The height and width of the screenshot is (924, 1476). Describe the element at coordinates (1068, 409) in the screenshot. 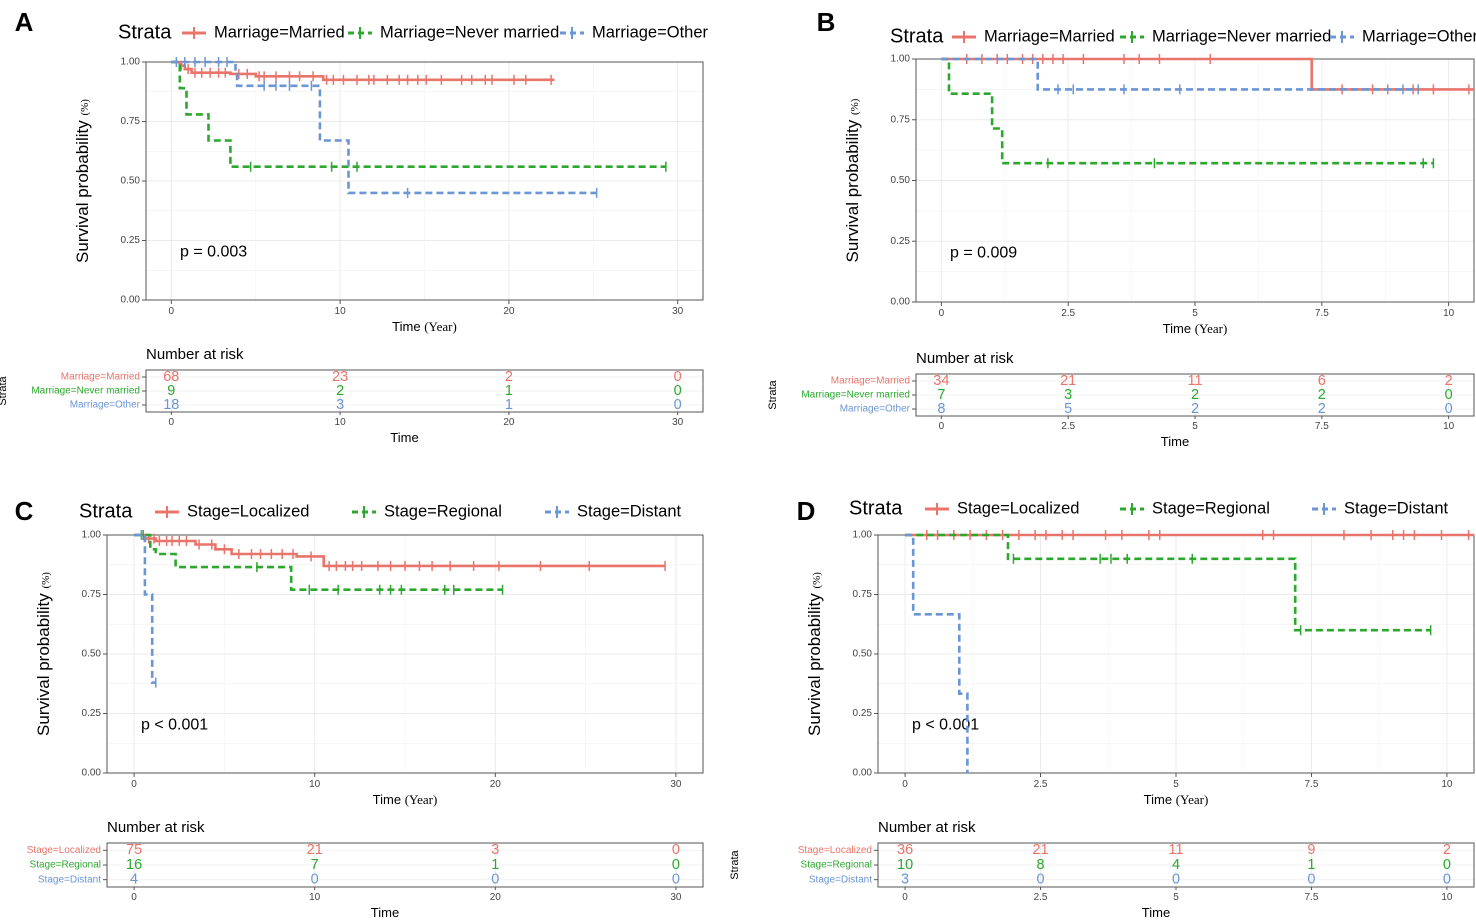

I see `risk-count: 5` at that location.